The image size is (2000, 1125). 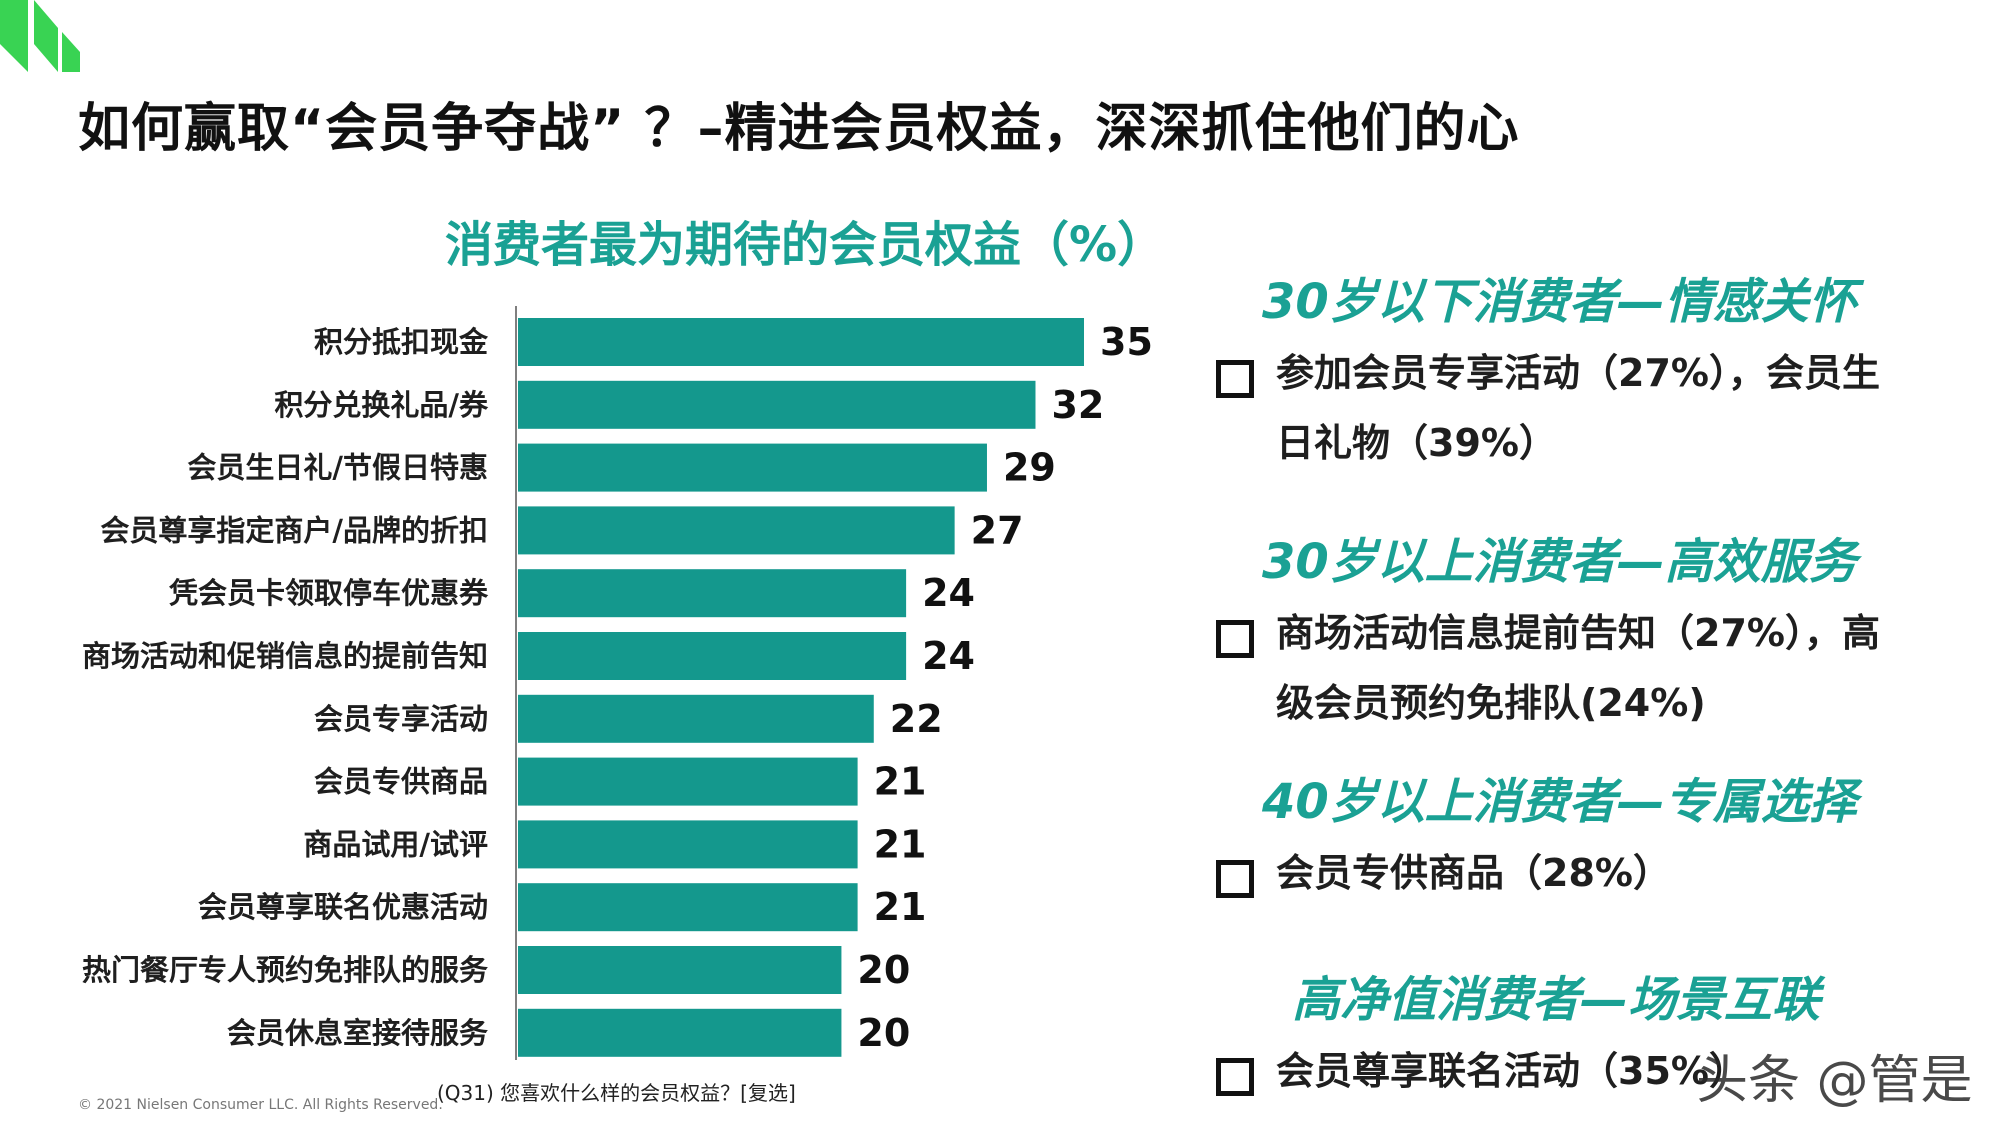 I want to click on category-label: 会员专供商品, so click(x=401, y=782).